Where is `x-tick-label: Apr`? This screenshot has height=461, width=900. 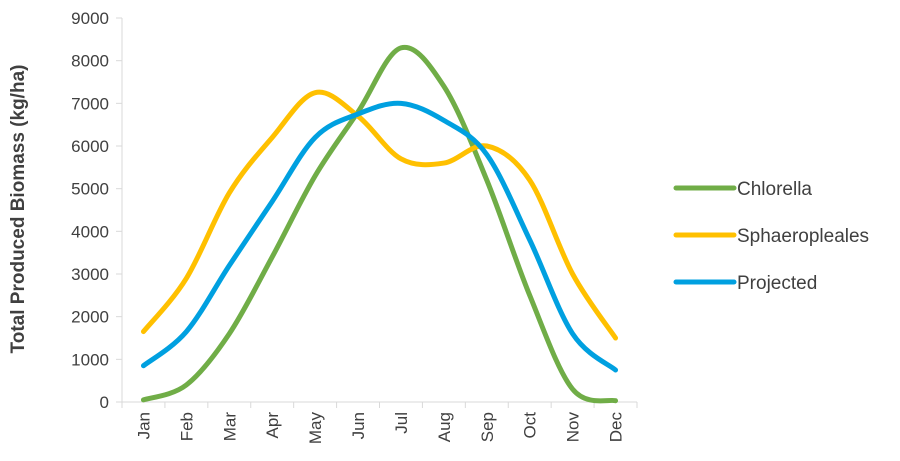 x-tick-label: Apr is located at coordinates (272, 425).